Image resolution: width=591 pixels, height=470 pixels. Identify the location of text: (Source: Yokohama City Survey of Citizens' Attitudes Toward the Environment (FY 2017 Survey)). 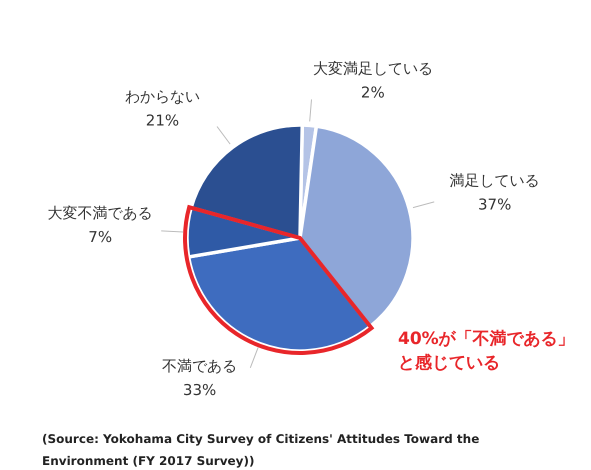
(261, 450).